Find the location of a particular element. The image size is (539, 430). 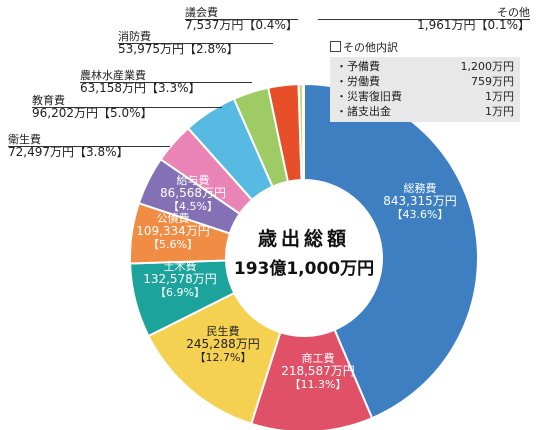

leader-norin is located at coordinates (166, 82).